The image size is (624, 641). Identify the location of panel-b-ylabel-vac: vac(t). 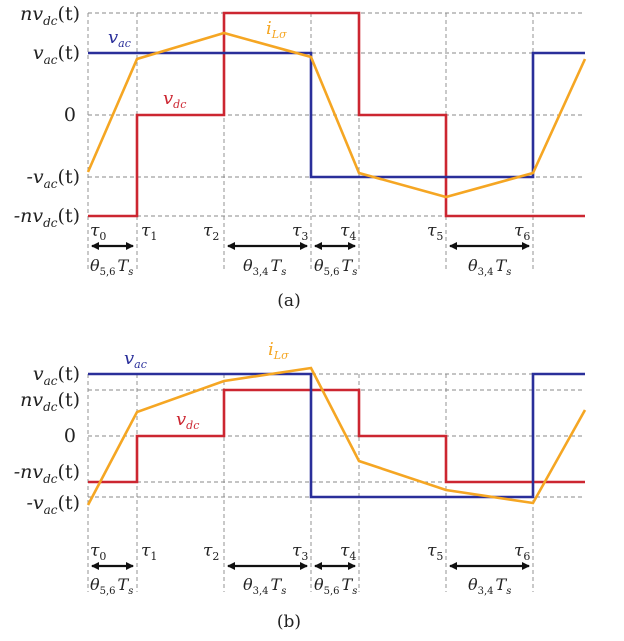
(56, 375).